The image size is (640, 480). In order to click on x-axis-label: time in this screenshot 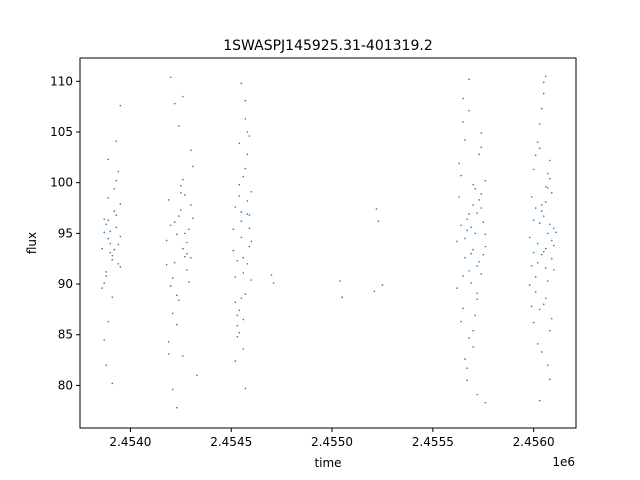, I will do `click(327, 463)`.